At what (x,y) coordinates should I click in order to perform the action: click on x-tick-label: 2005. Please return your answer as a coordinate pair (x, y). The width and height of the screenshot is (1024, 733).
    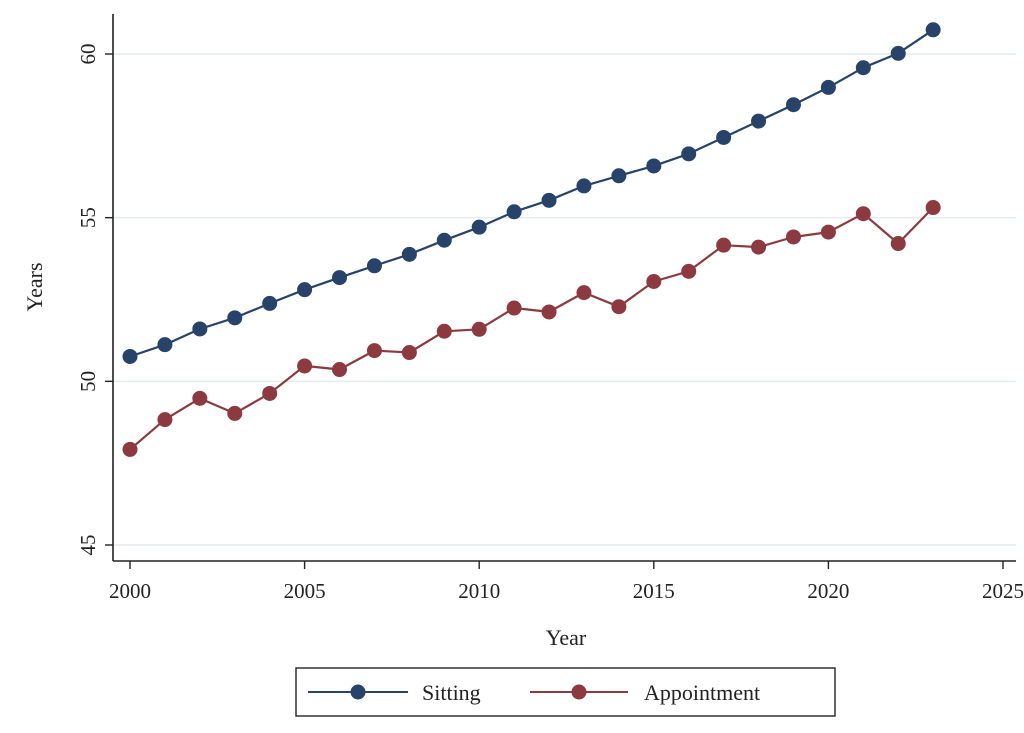
    Looking at the image, I should click on (305, 591).